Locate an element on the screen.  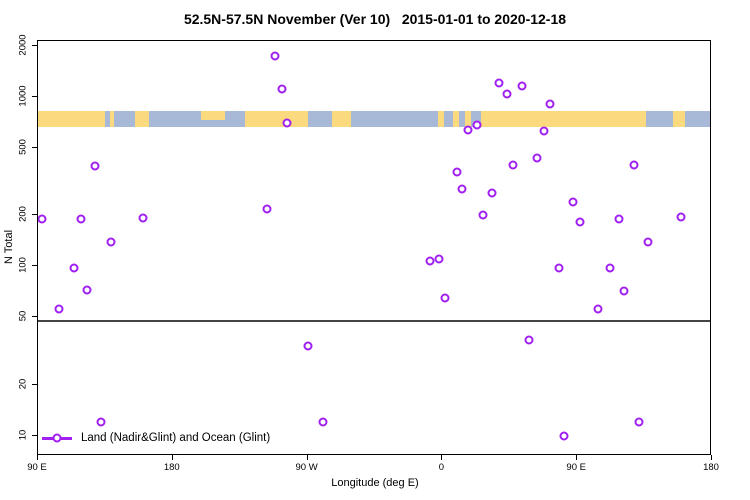
x-tick-label: 0 is located at coordinates (441, 467).